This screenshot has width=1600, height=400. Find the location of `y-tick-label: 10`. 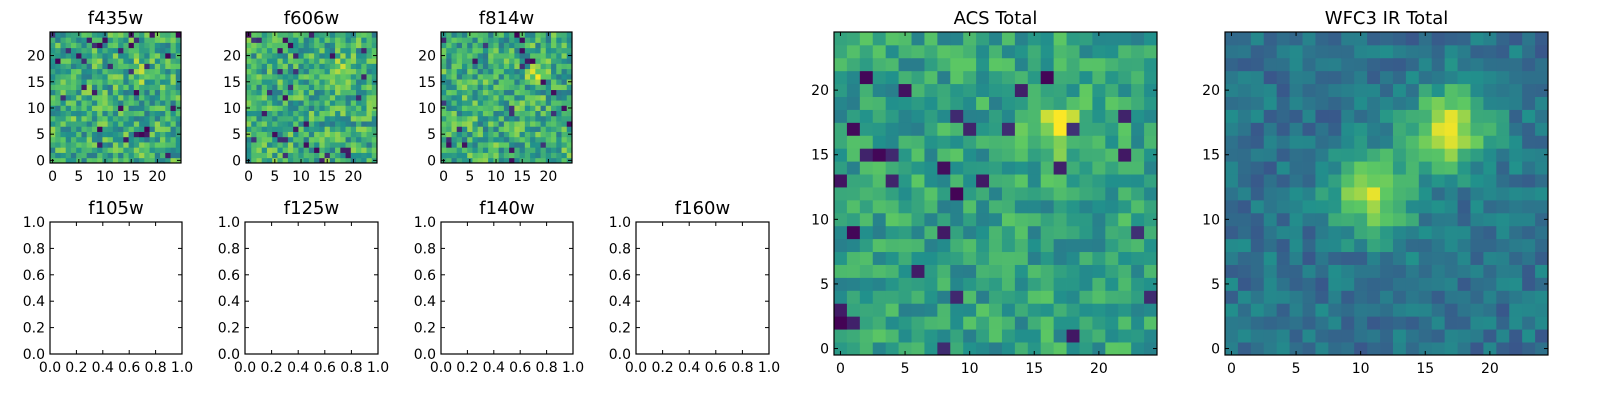

y-tick-label: 10 is located at coordinates (1211, 220).